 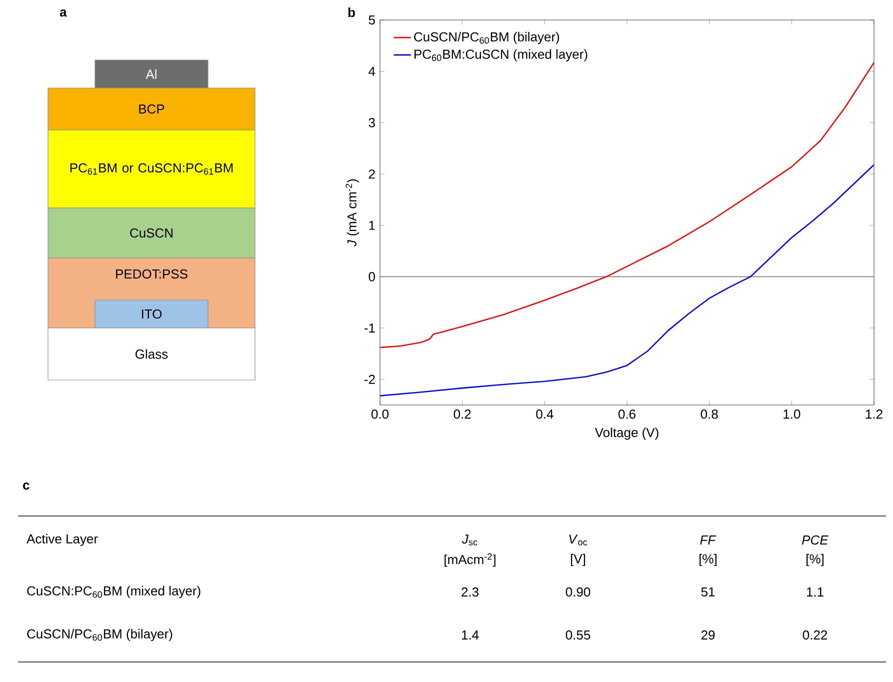 I want to click on y-tick-label: 5, so click(x=371, y=20).